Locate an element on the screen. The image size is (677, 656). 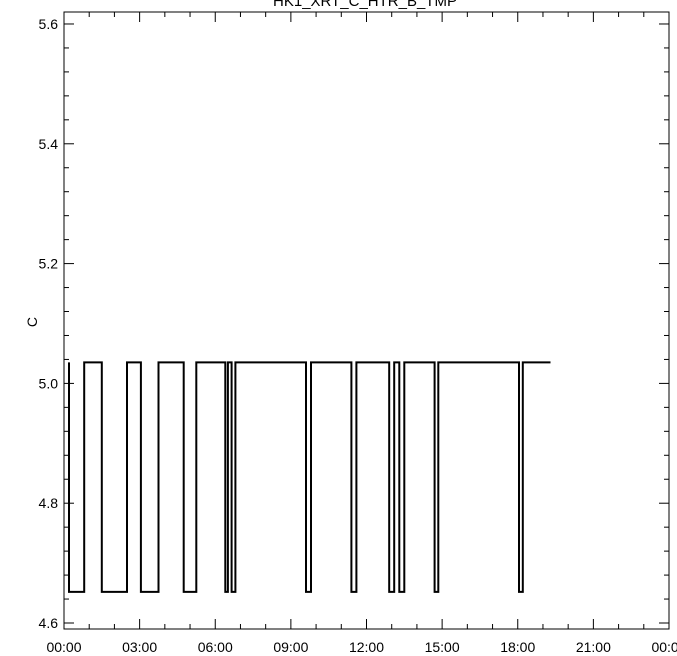
y-tick-label: 5.4 is located at coordinates (49, 144).